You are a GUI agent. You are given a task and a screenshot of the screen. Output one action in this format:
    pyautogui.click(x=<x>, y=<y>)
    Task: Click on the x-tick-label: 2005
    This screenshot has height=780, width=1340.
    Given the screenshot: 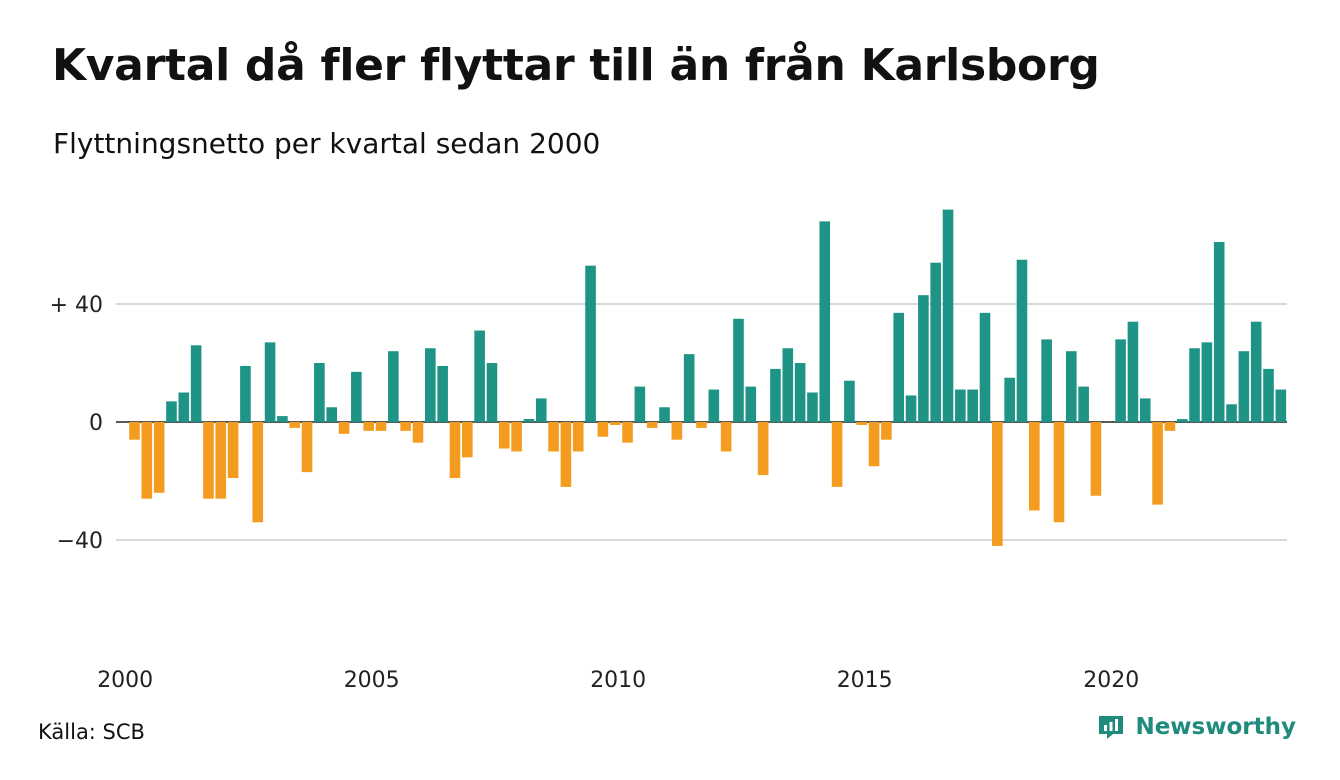 What is the action you would take?
    pyautogui.click(x=372, y=680)
    